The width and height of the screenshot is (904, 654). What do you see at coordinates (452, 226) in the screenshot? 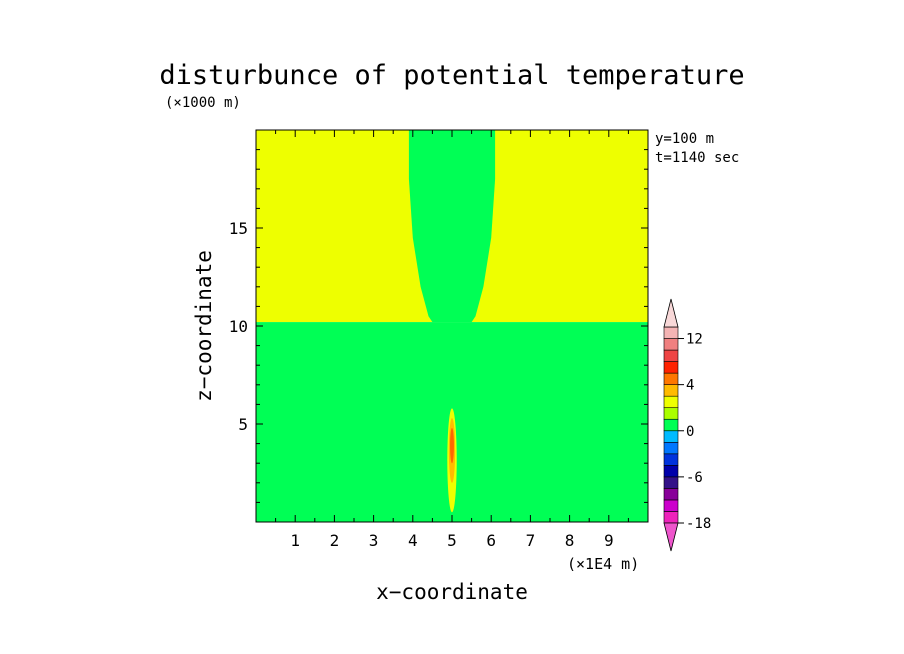
I see `plume-region` at bounding box center [452, 226].